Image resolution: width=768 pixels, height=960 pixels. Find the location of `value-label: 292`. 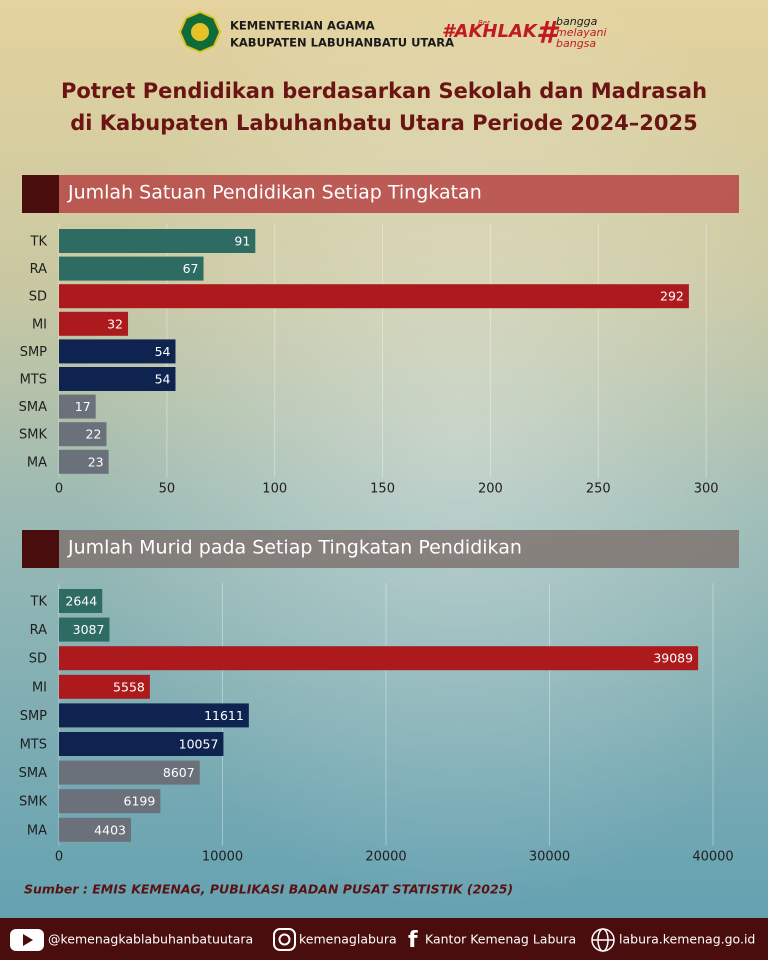

value-label: 292 is located at coordinates (672, 296).